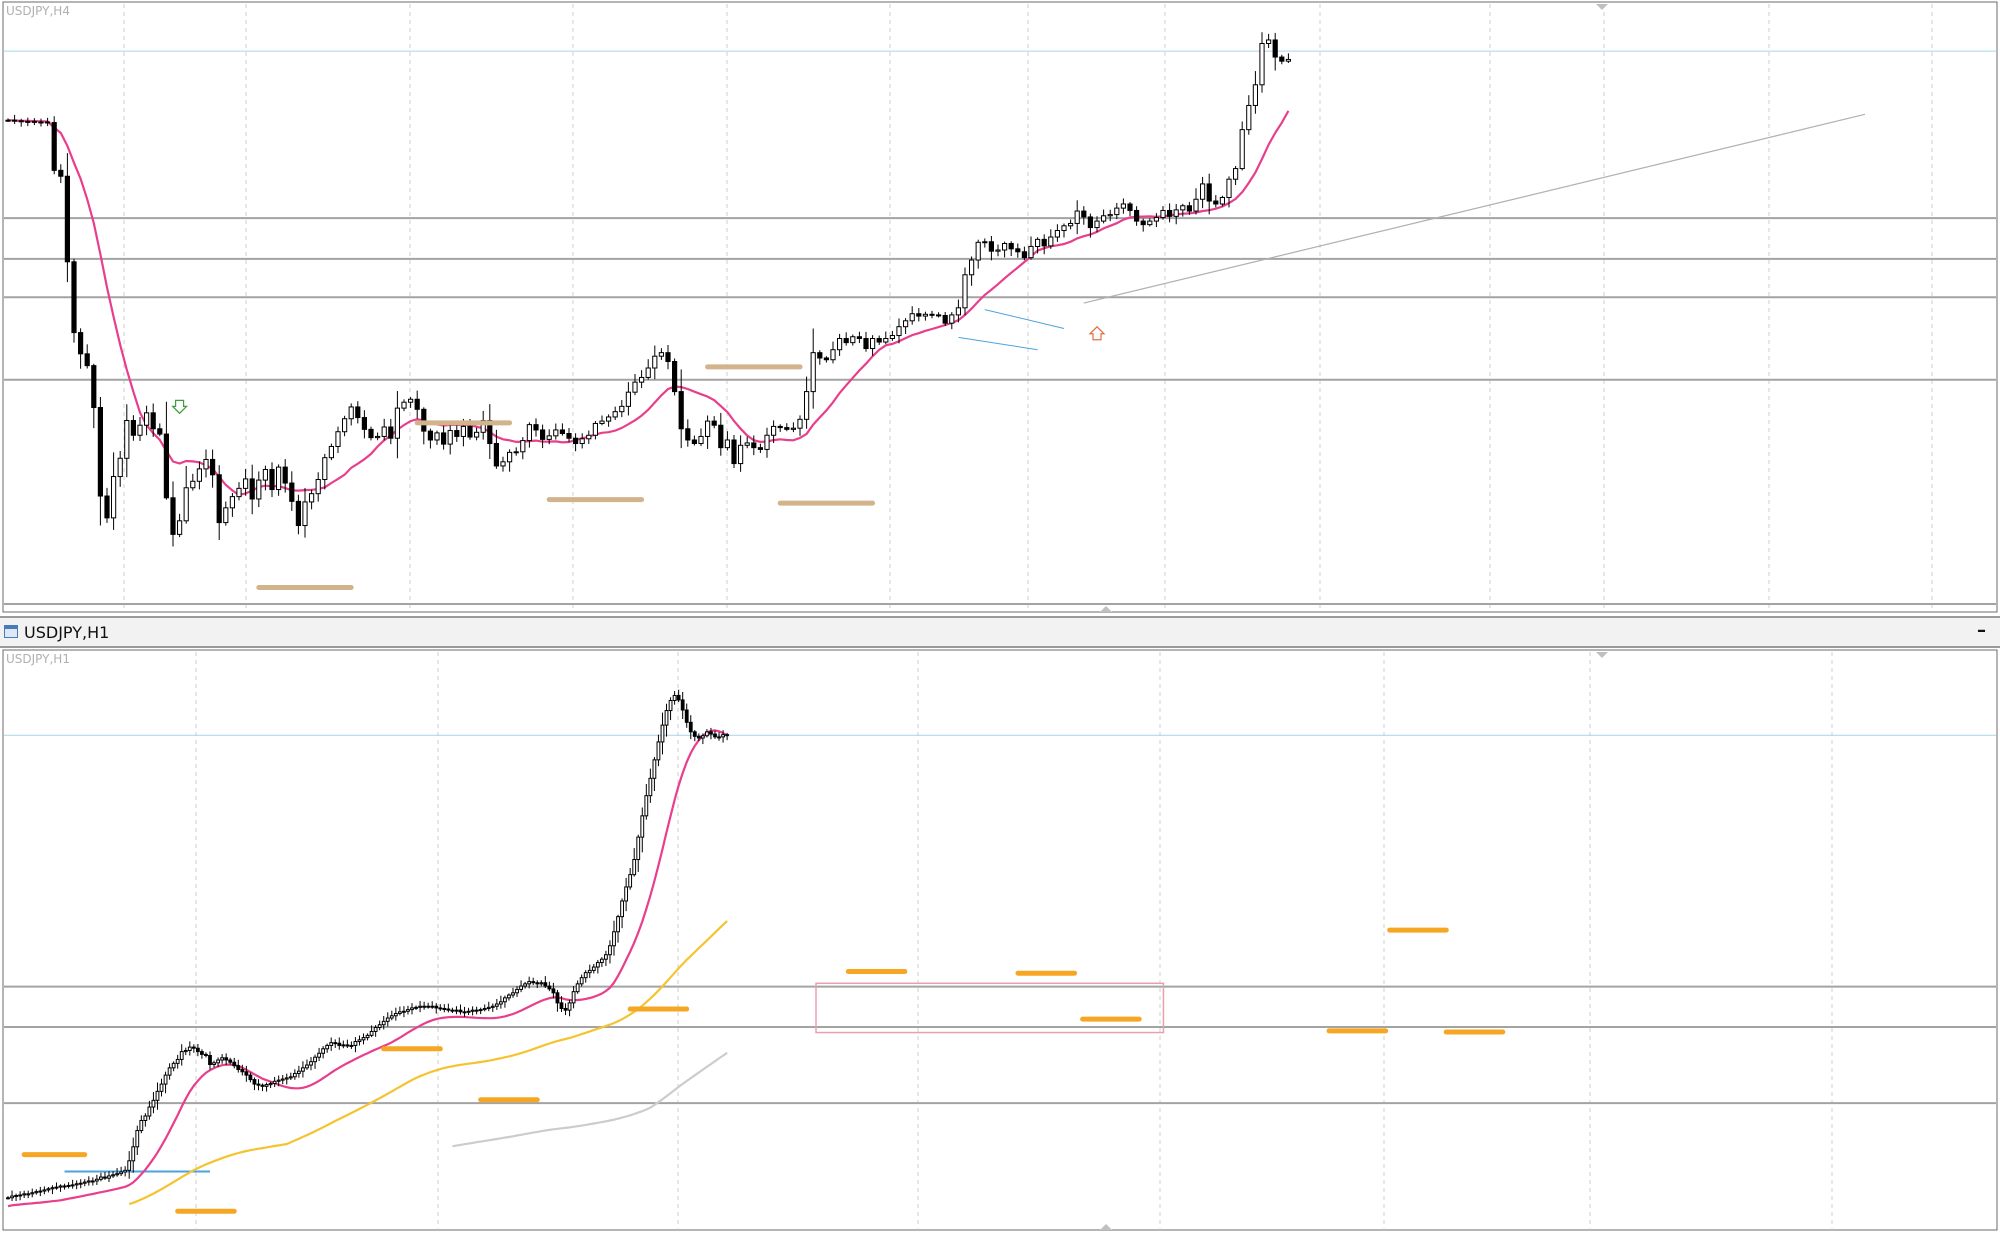 The width and height of the screenshot is (2000, 1234). What do you see at coordinates (1602, 655) in the screenshot?
I see `h1-top-marker-icon` at bounding box center [1602, 655].